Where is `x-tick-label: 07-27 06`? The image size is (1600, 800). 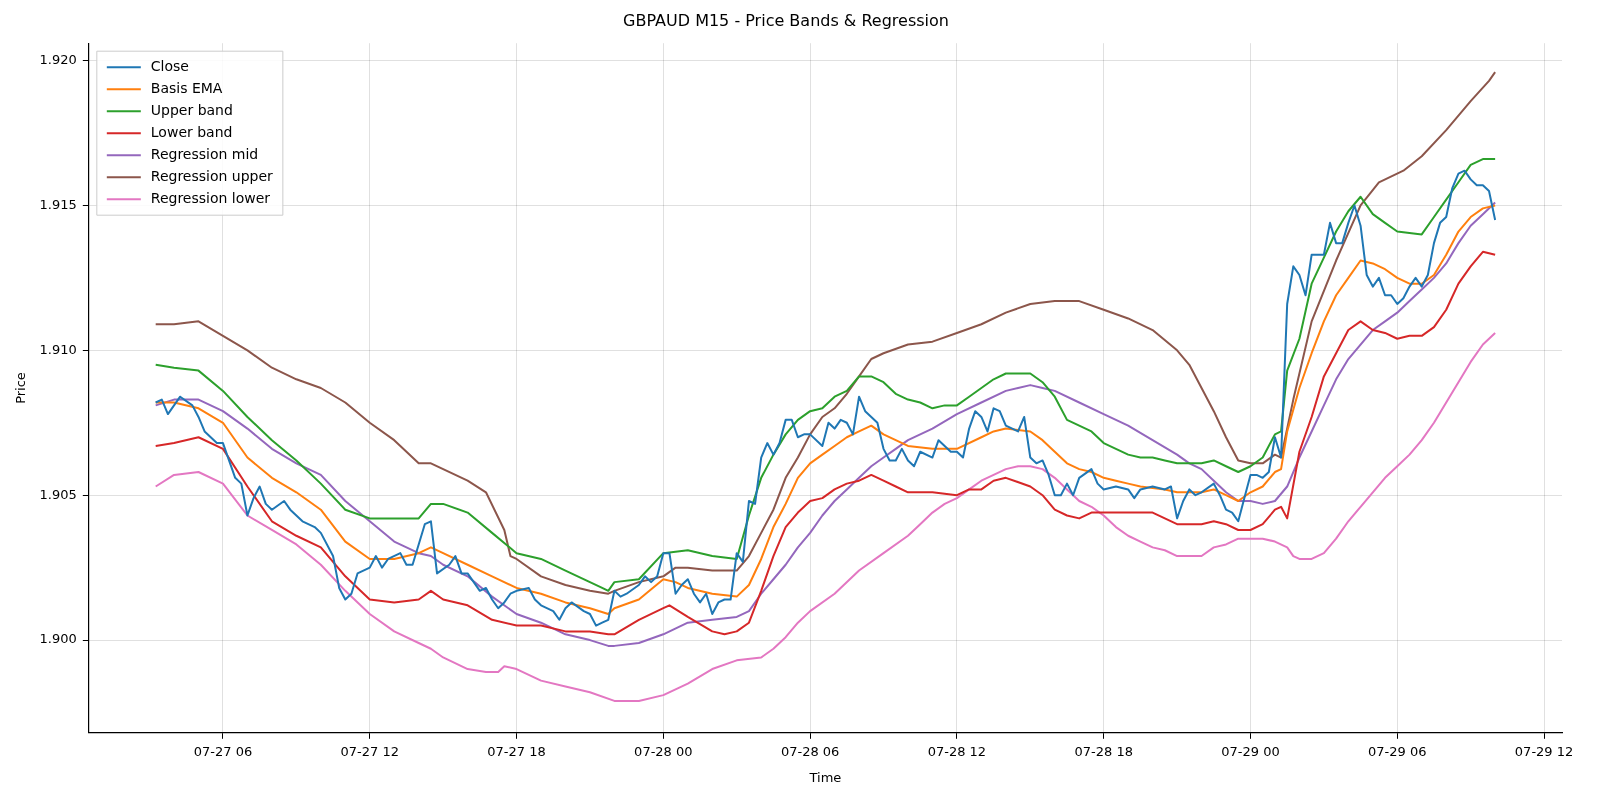
x-tick-label: 07-27 06 is located at coordinates (223, 751).